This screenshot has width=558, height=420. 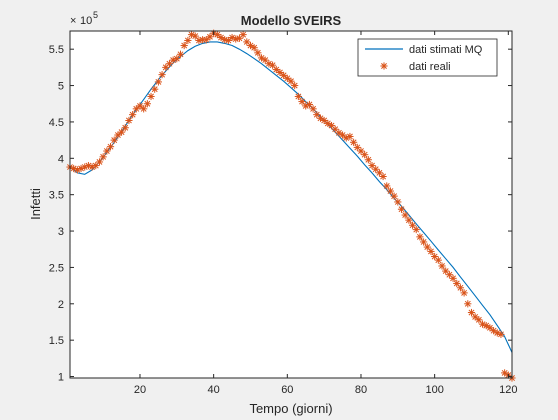 What do you see at coordinates (434, 390) in the screenshot?
I see `x-tick-label: 100` at bounding box center [434, 390].